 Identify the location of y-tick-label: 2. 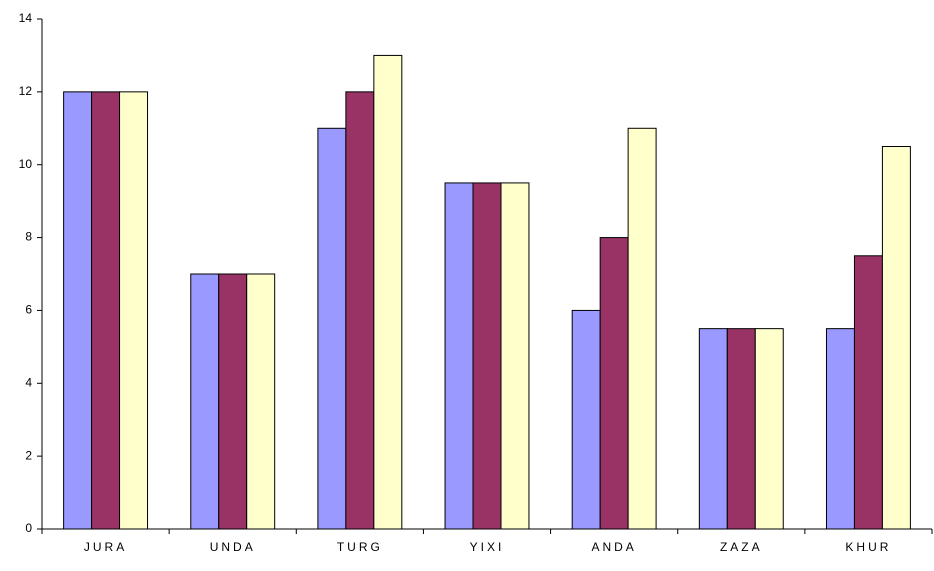
(28, 455).